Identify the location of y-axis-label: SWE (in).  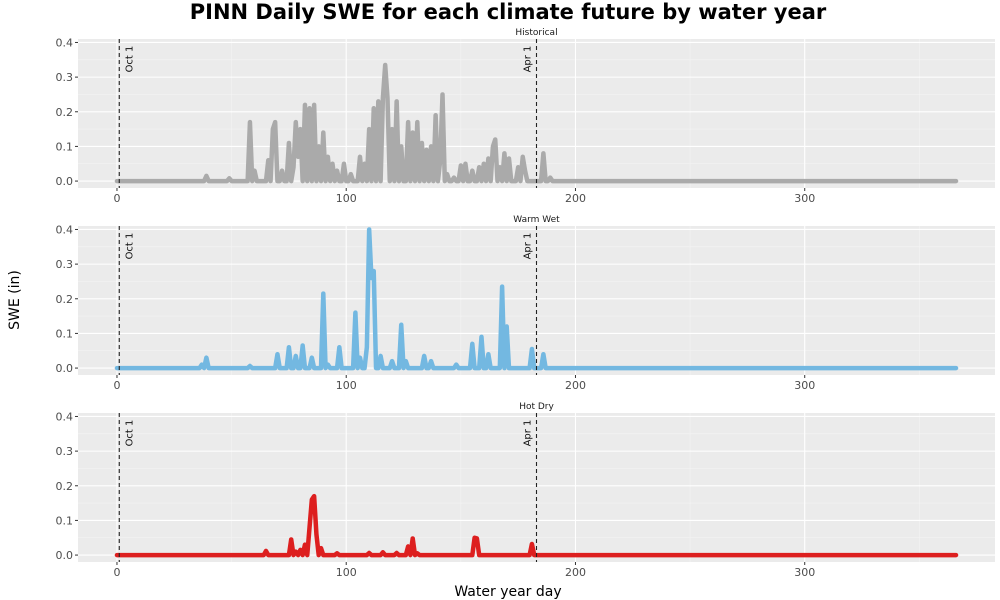
(15, 300).